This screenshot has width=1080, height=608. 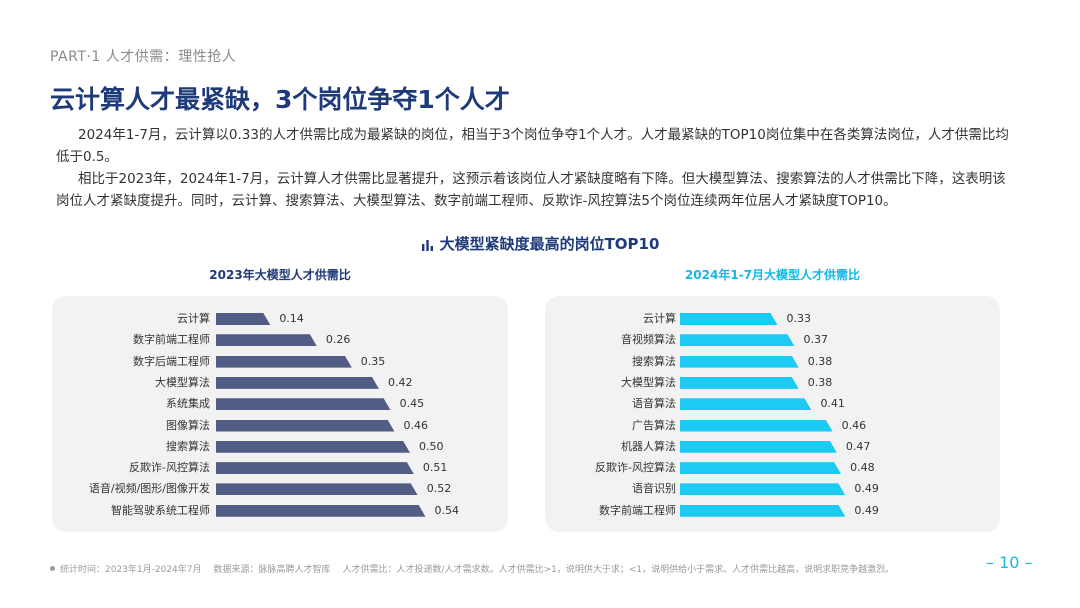 I want to click on chart-2024-bar-row: 反欺诈-风控算法 0.48, so click(x=772, y=467).